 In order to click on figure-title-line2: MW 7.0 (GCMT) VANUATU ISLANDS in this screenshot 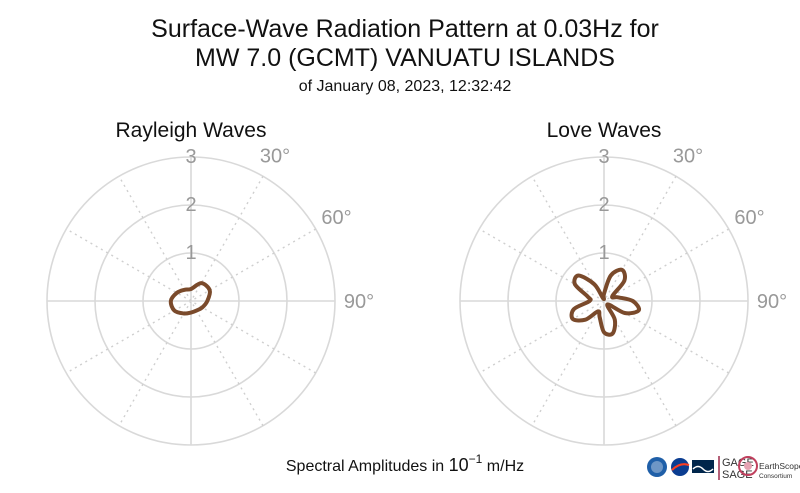, I will do `click(405, 58)`.